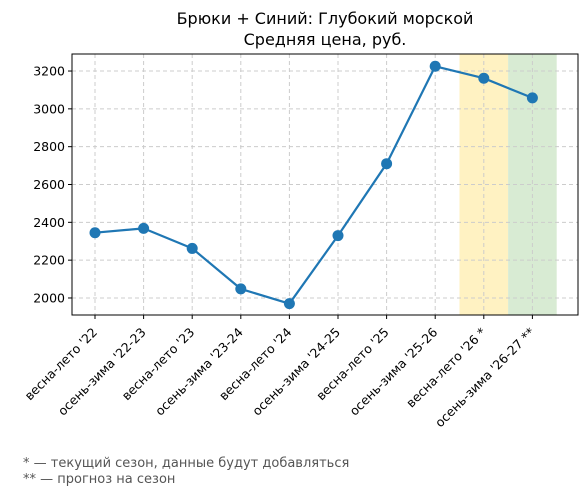 Image resolution: width=588 pixels, height=498 pixels. I want to click on y-tick-label: 3200, so click(49, 71).